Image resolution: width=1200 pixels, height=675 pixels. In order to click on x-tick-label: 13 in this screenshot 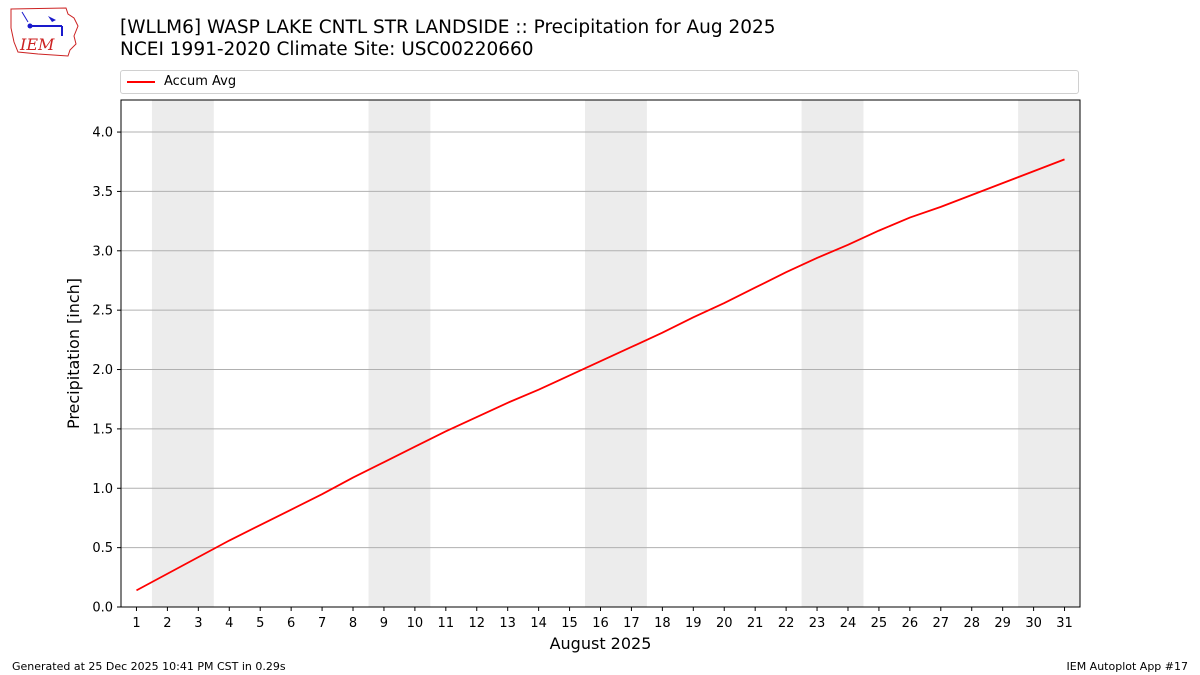, I will do `click(507, 623)`.